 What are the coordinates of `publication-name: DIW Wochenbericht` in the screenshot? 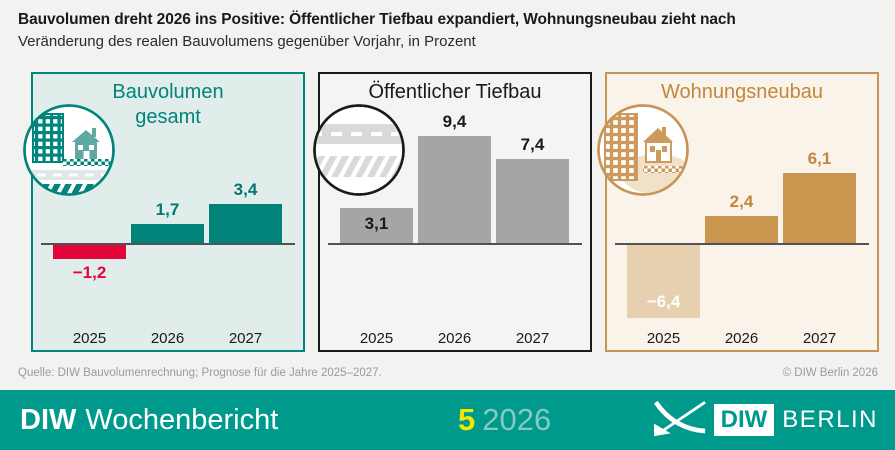 It's located at (149, 420).